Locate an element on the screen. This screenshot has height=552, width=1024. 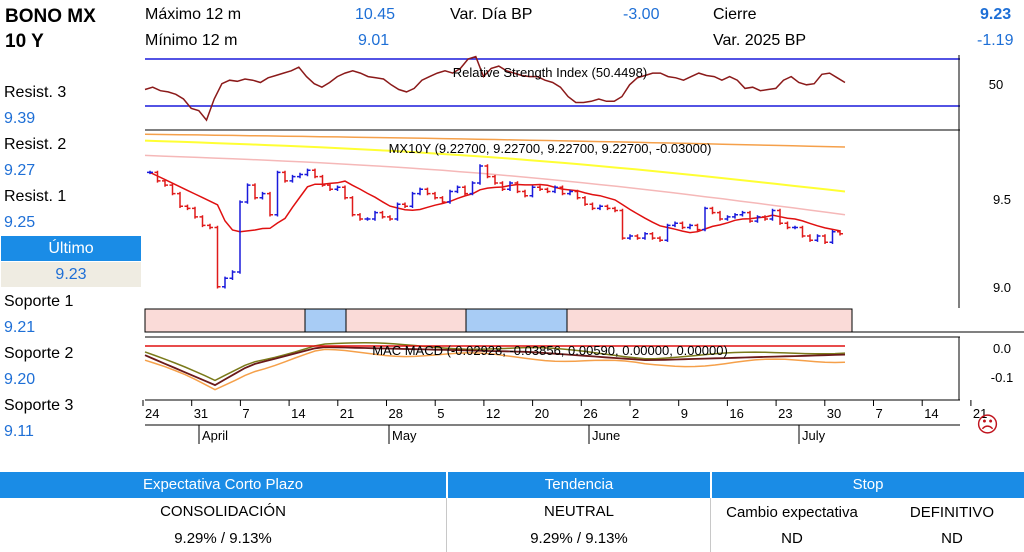
x-tick-label: 9 is located at coordinates (684, 413).